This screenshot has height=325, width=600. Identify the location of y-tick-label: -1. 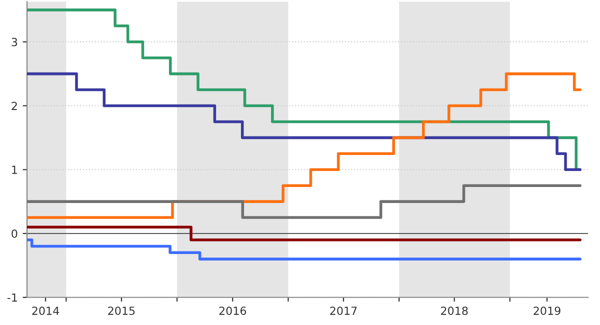
(12, 297).